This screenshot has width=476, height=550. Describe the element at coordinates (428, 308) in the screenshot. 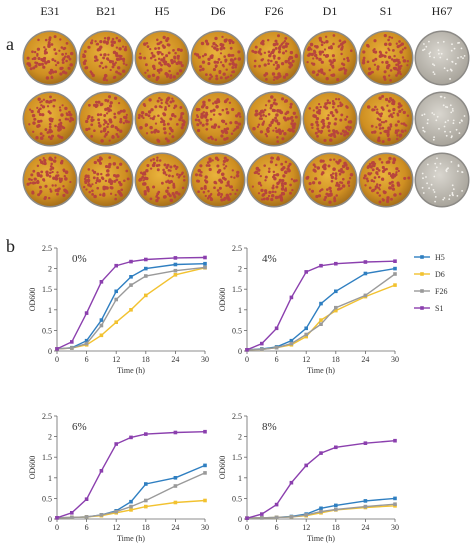

I see `legend-item-s1: S1` at that location.